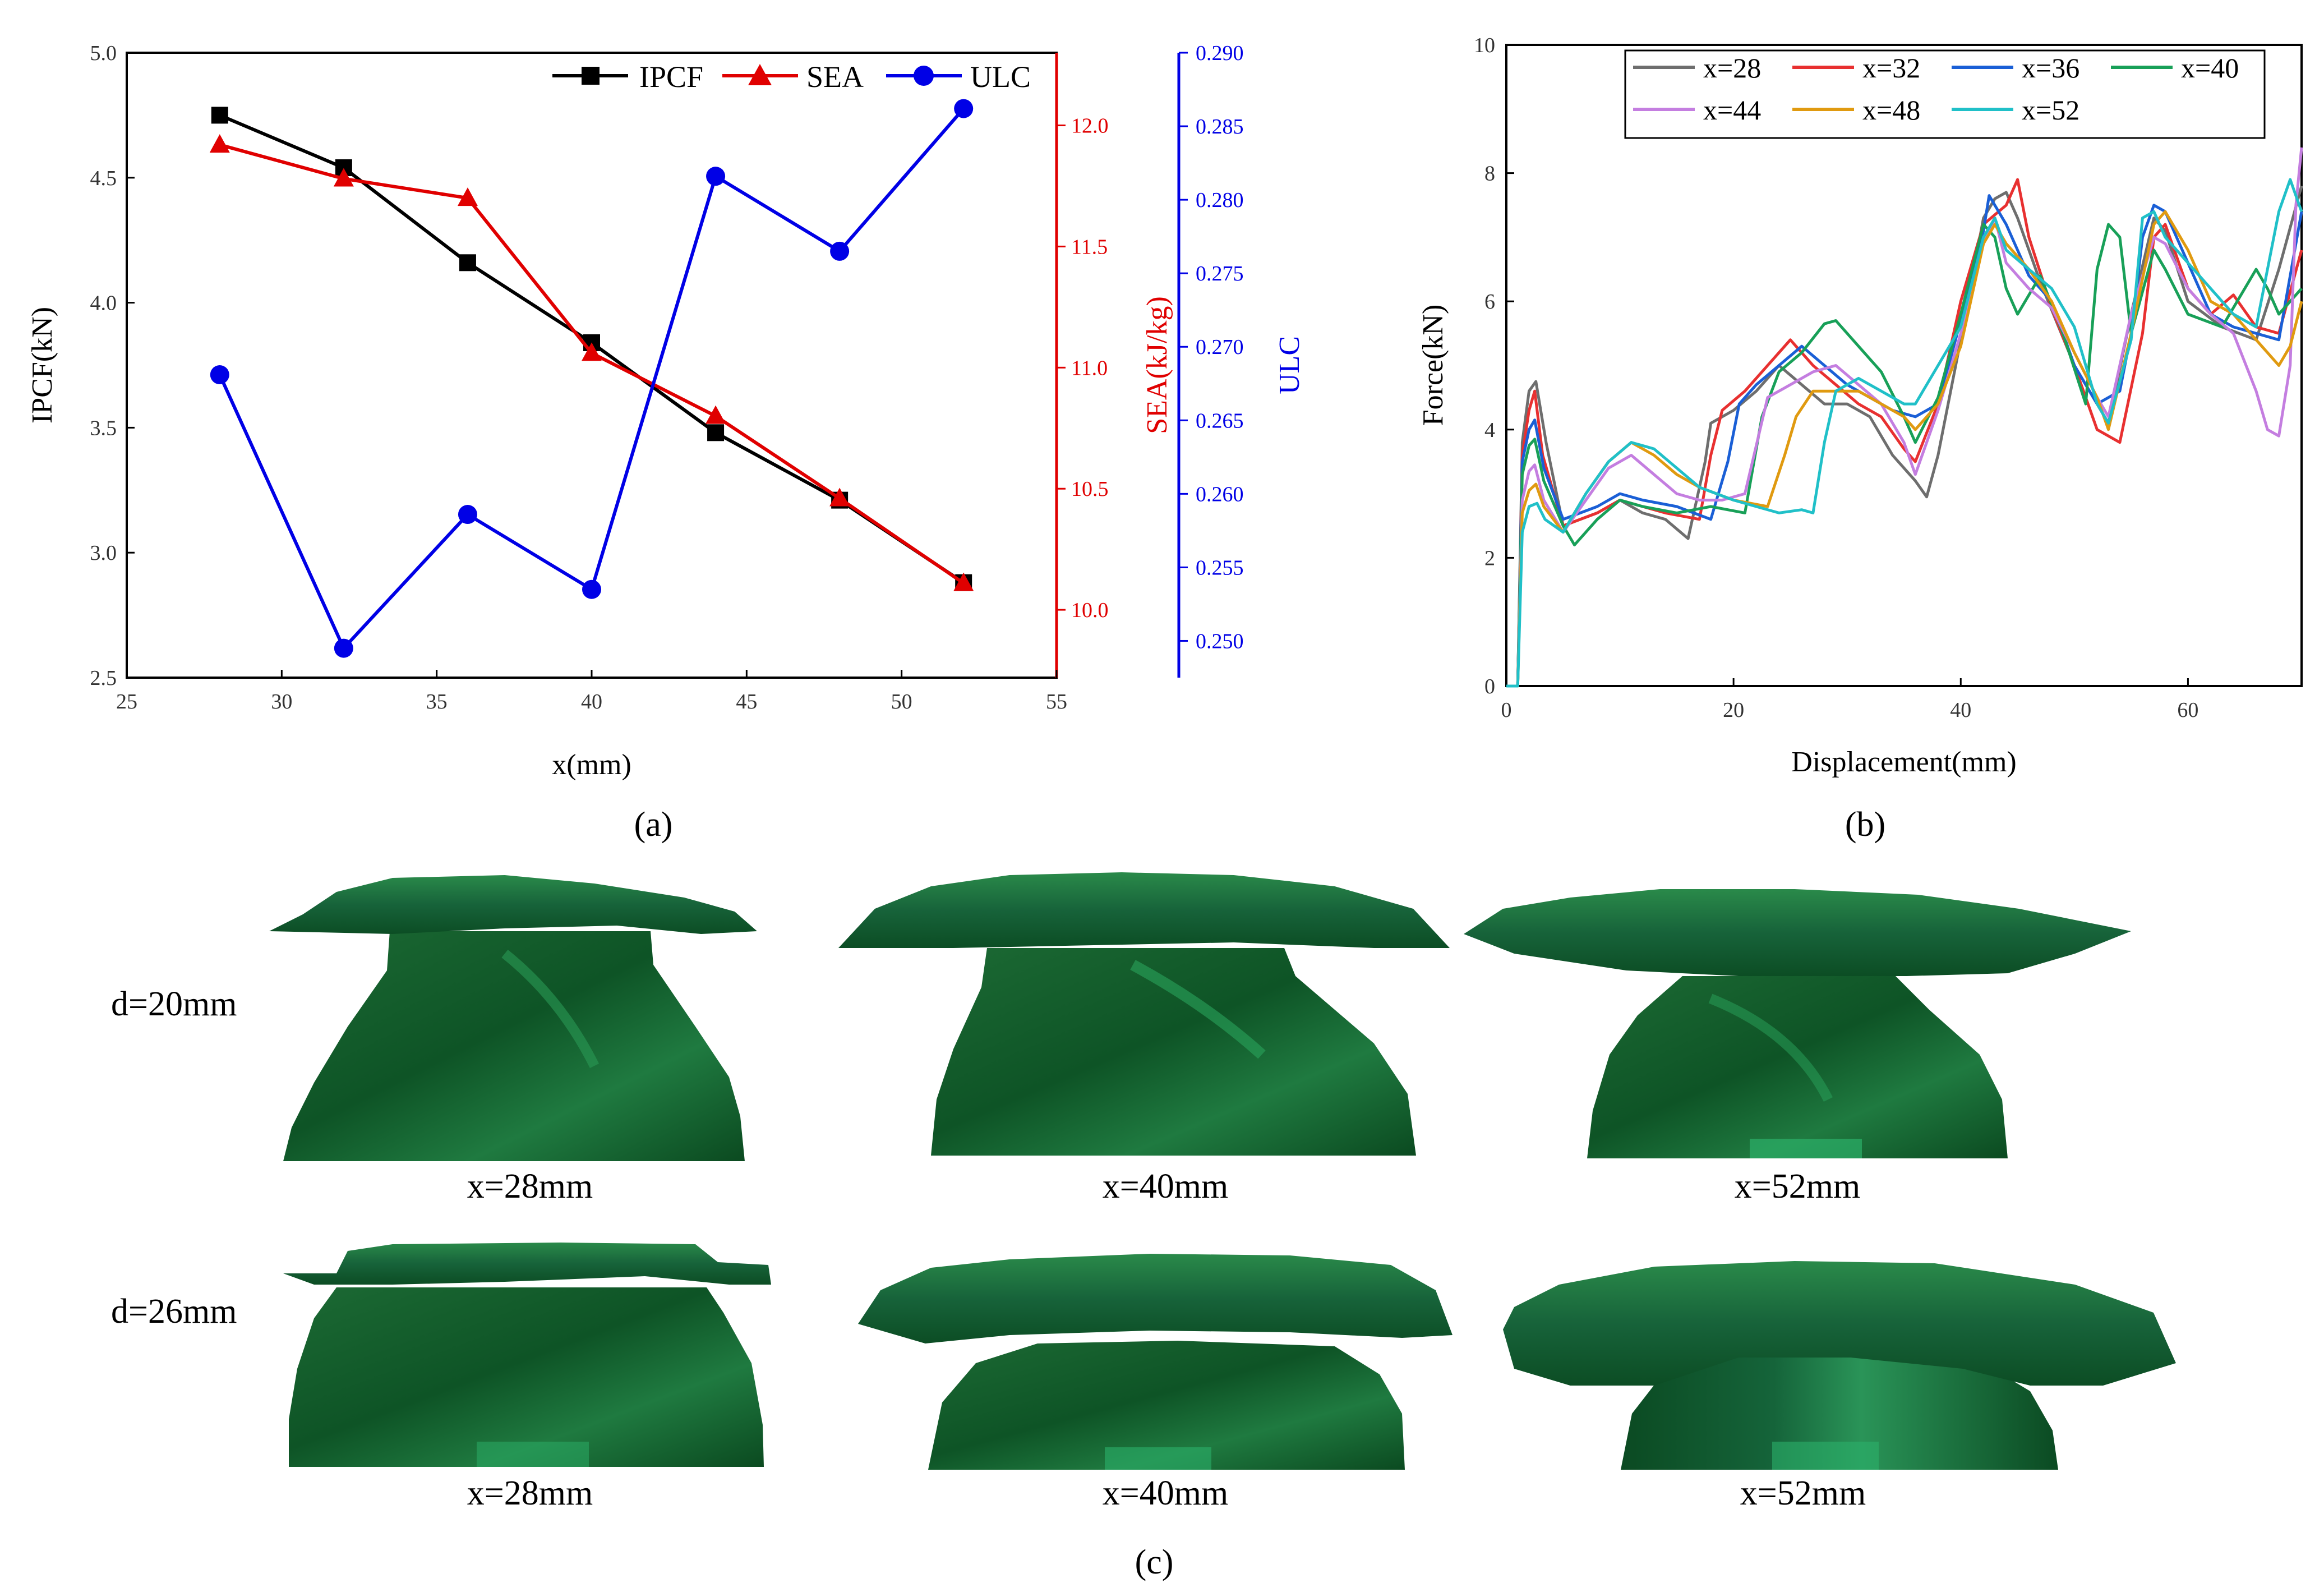 The width and height of the screenshot is (2324, 1592). Describe the element at coordinates (1290, 365) in the screenshot. I see `ulc-axis-label: ULC` at that location.